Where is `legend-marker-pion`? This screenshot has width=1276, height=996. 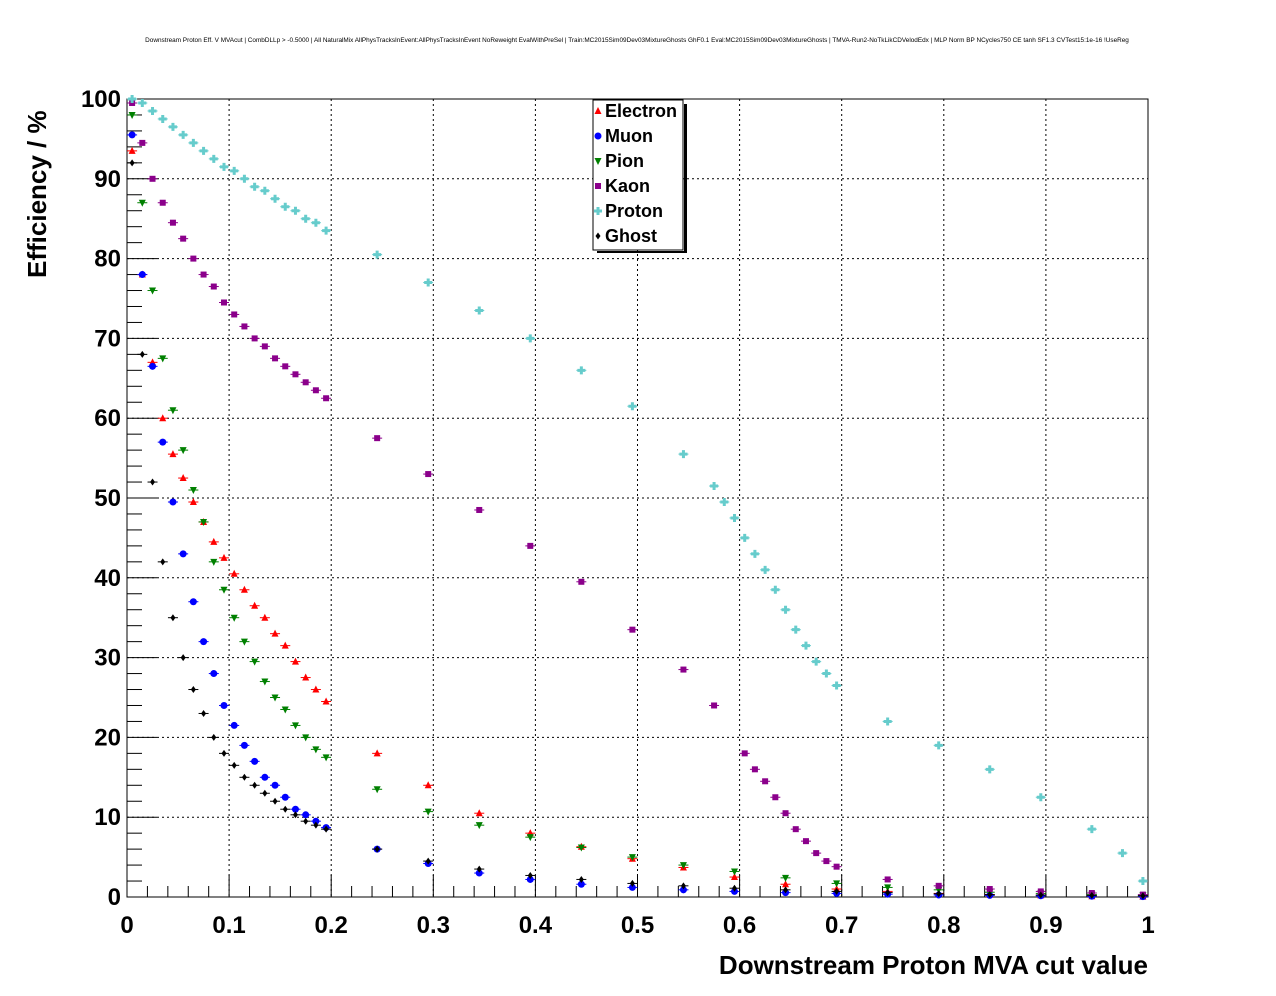 legend-marker-pion is located at coordinates (598, 161).